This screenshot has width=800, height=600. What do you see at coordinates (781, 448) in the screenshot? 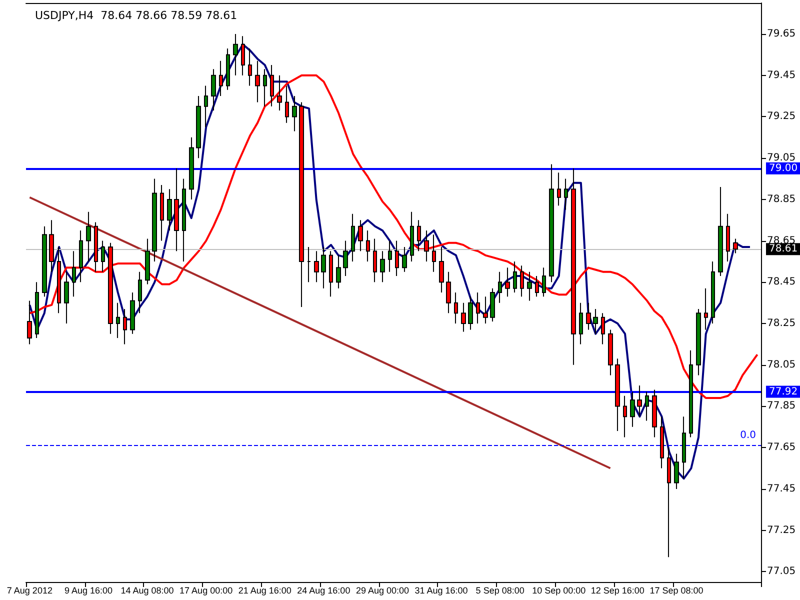
I see `y-tick-label: 77.65` at bounding box center [781, 448].